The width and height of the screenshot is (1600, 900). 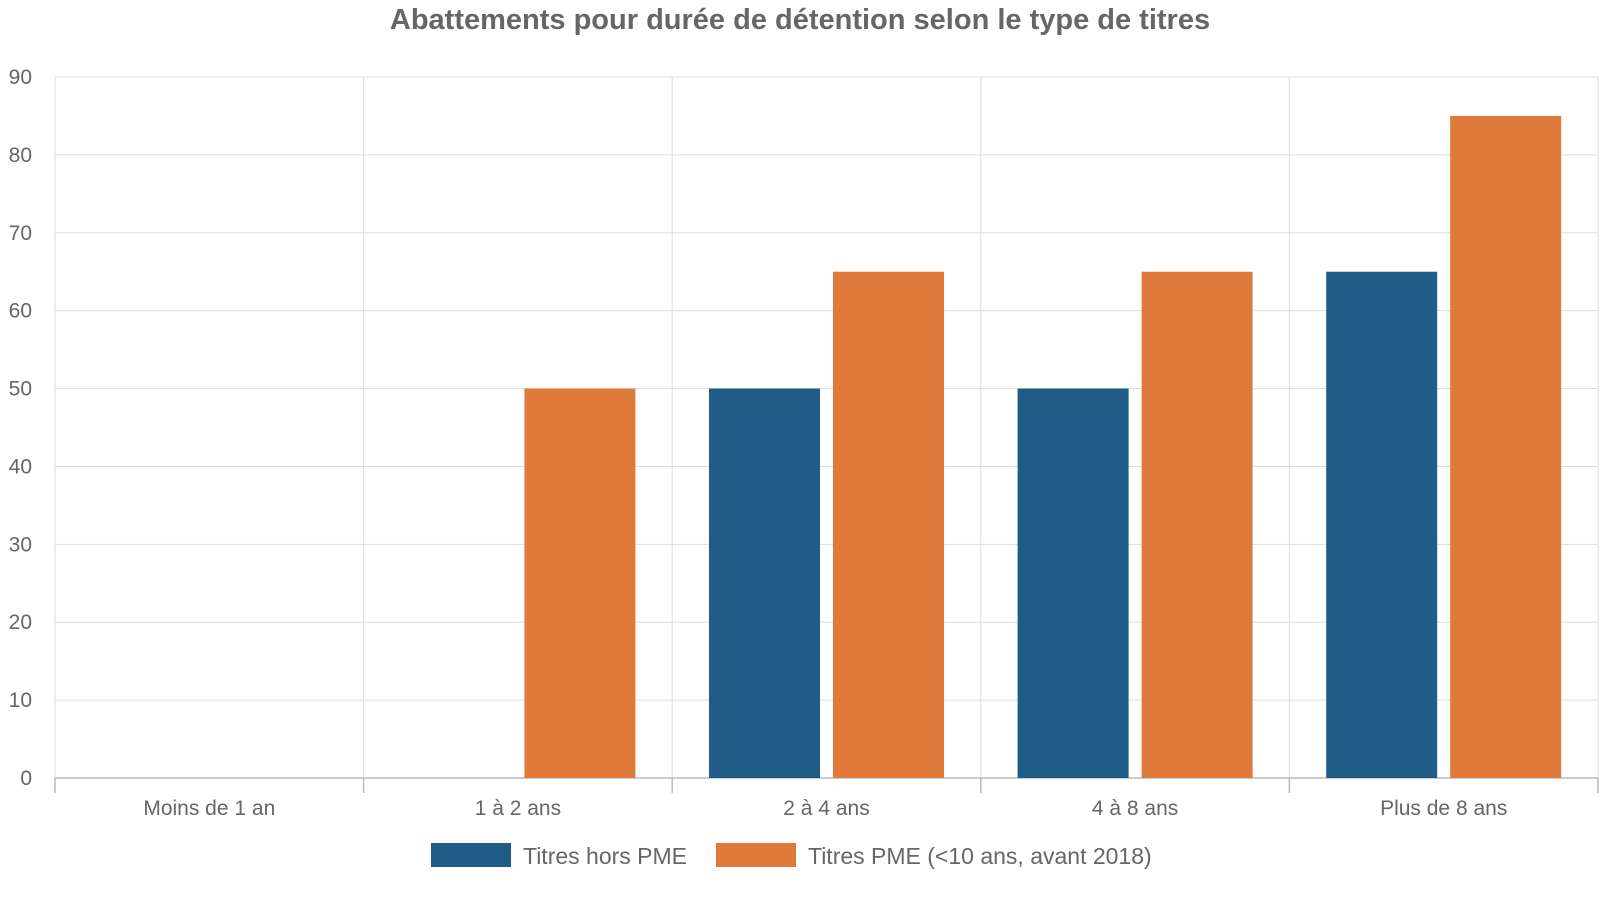 I want to click on y-axis: 0 10 20 30 40 50 60 70 80 90, so click(x=20, y=428).